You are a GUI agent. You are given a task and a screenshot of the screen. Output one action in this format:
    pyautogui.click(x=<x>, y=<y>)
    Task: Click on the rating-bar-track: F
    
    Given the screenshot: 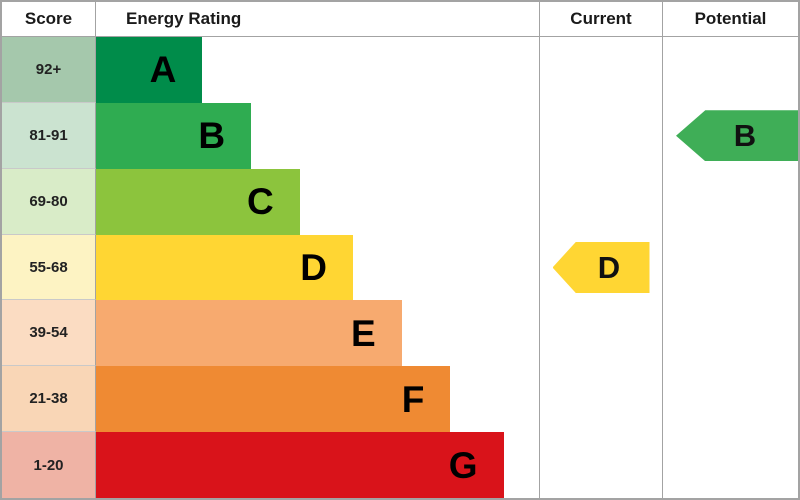 What is the action you would take?
    pyautogui.click(x=317, y=399)
    